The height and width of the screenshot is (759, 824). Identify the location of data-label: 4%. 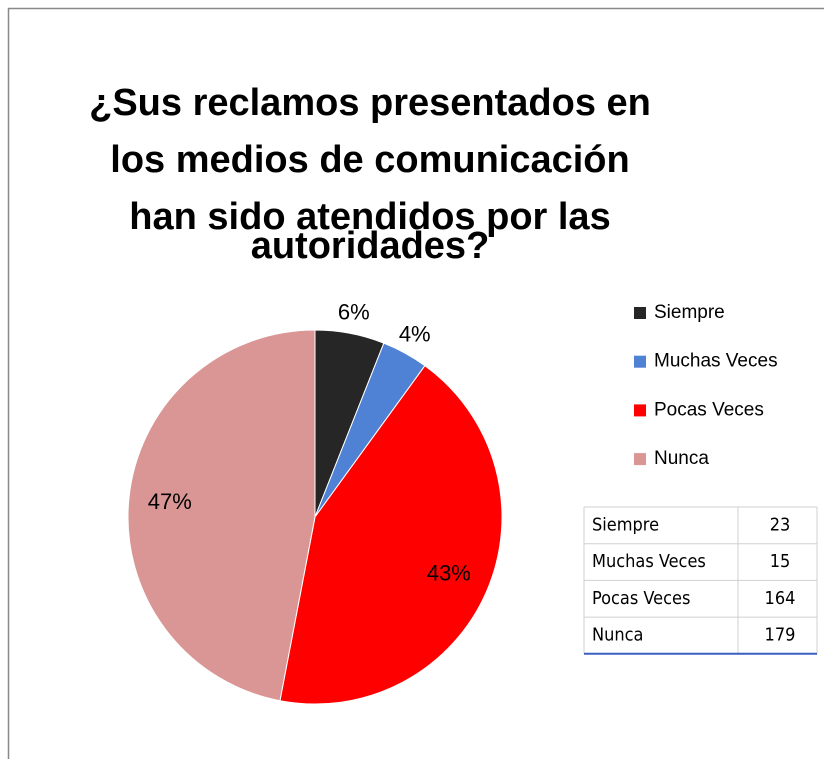
(415, 333).